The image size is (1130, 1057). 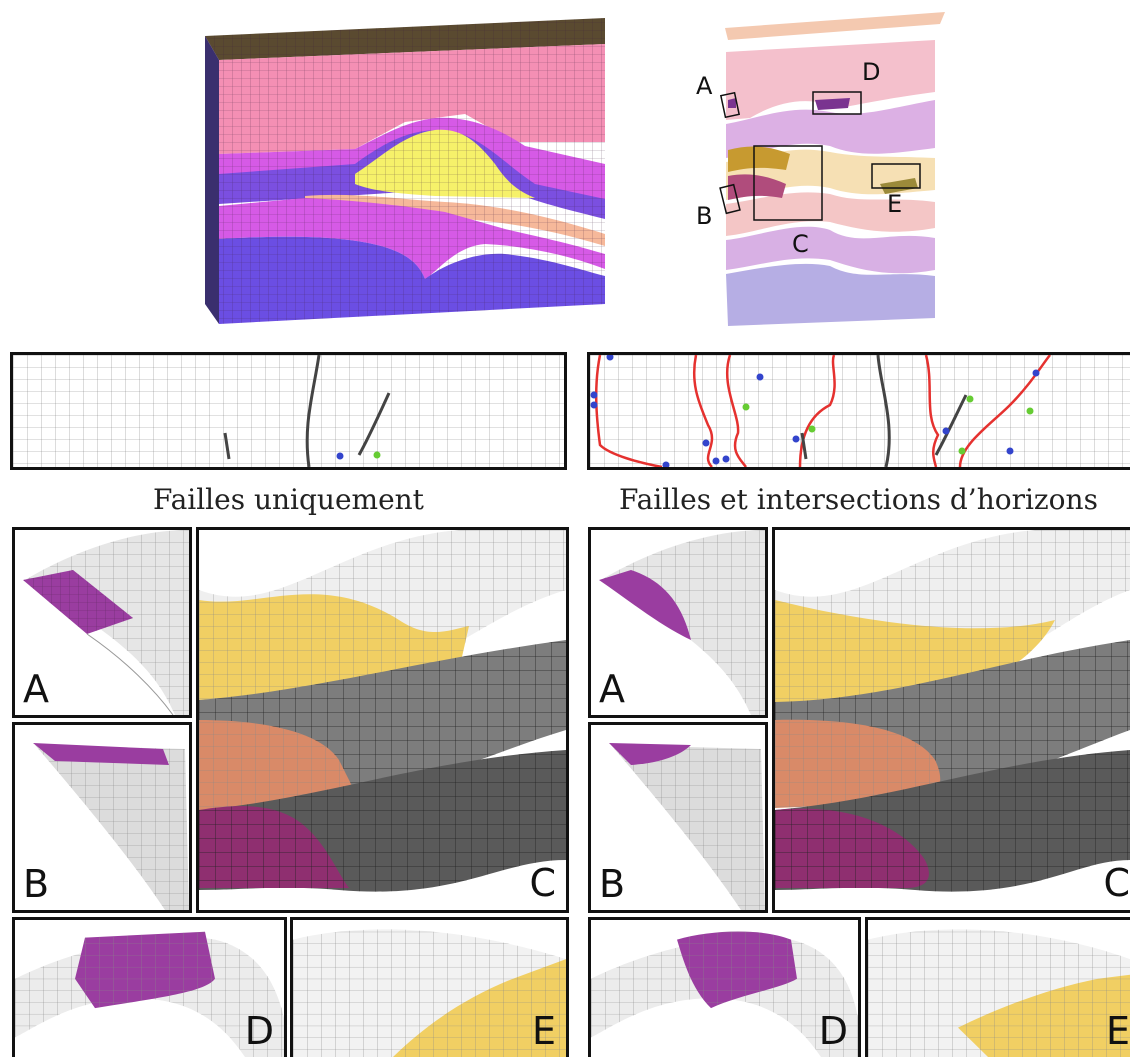 I want to click on overview-label-d: D, so click(x=871, y=72).